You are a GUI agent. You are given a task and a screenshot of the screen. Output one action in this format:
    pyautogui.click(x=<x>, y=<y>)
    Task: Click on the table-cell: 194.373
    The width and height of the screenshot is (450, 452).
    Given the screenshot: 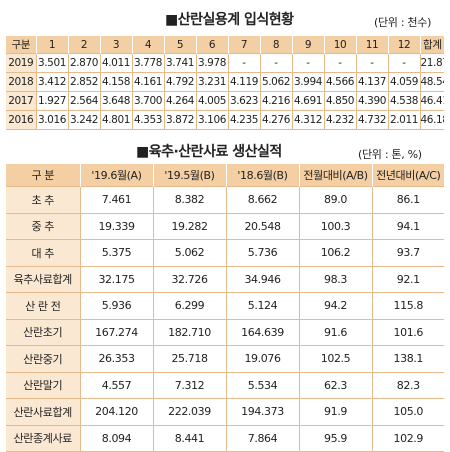 What is the action you would take?
    pyautogui.click(x=263, y=411)
    